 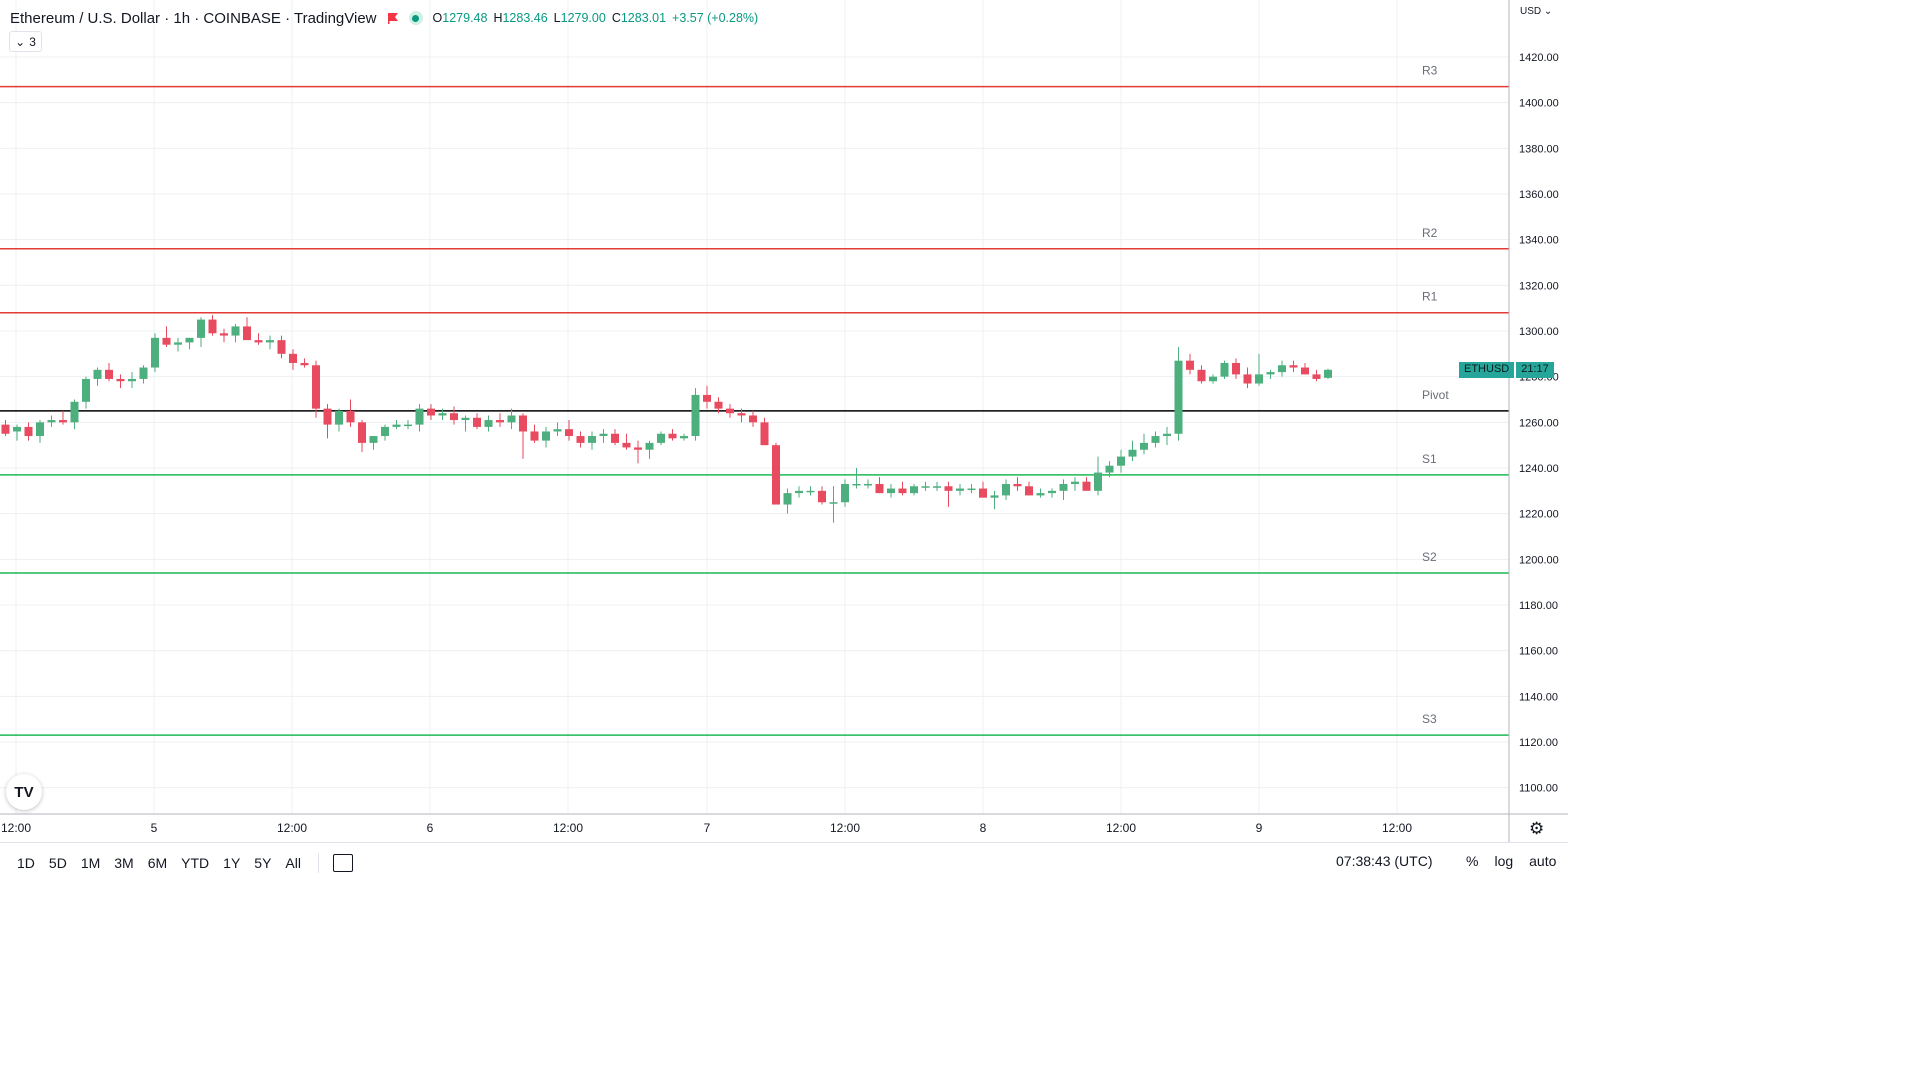 I want to click on range-button-5y: 5Y, so click(x=263, y=863).